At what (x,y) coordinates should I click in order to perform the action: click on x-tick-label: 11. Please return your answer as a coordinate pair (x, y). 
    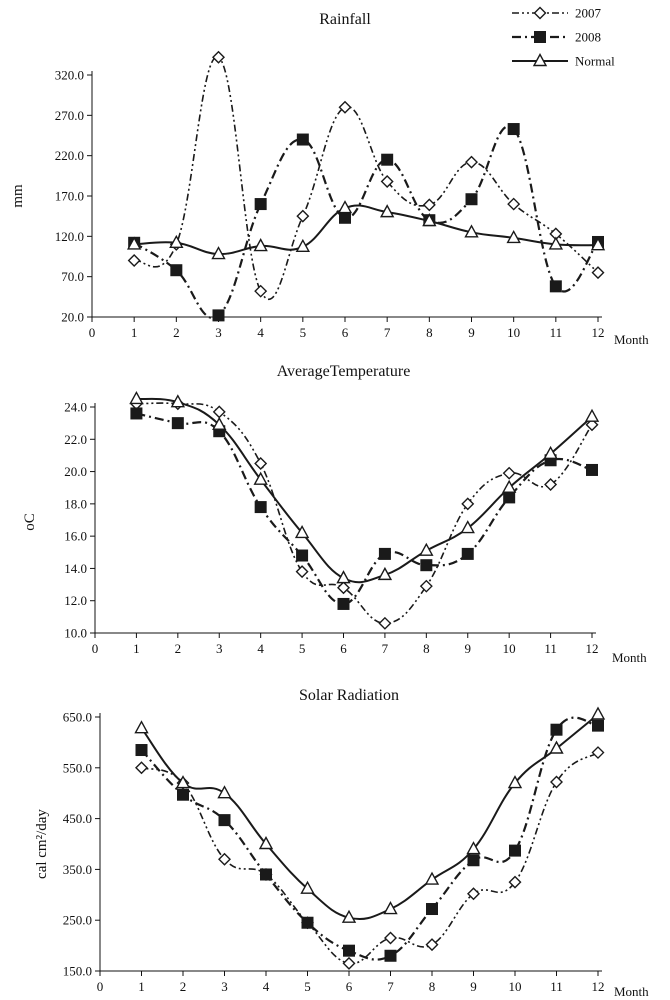
    Looking at the image, I should click on (556, 986).